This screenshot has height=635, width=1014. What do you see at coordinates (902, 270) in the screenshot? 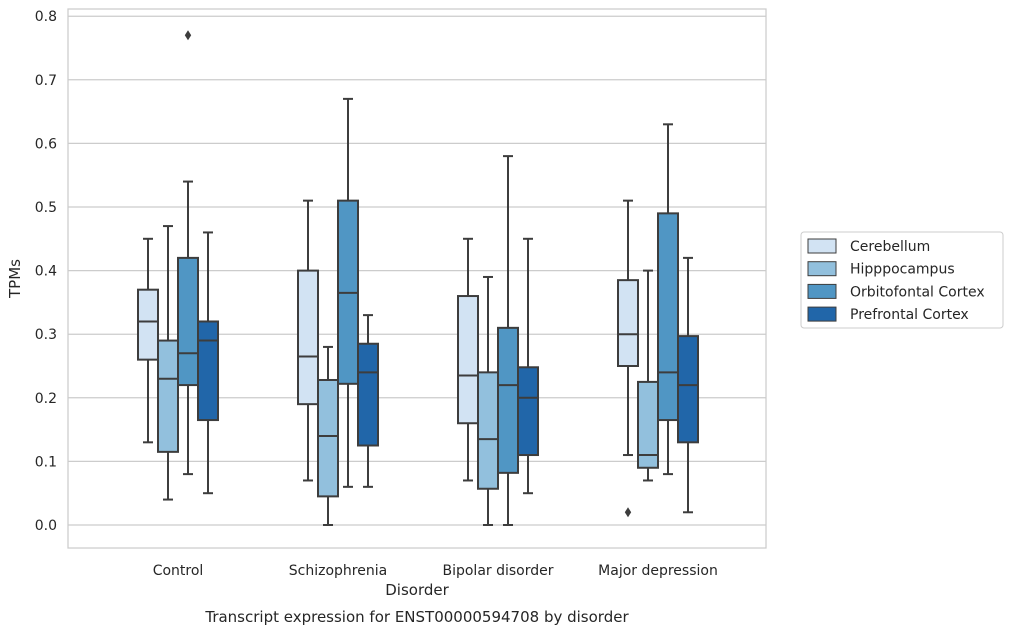
I see `legend-label: Hipppocampus` at bounding box center [902, 270].